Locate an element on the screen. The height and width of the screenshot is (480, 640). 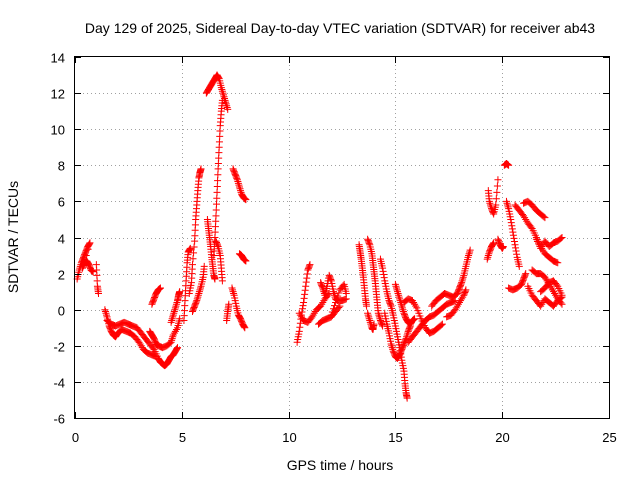
y-tick-label: 2 is located at coordinates (61, 275).